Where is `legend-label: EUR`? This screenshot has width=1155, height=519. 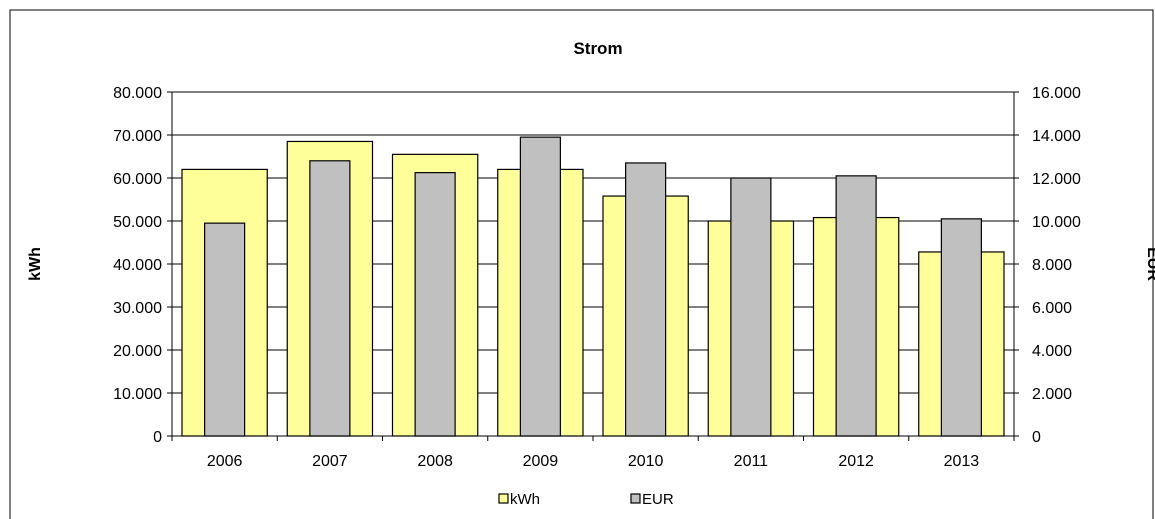
legend-label: EUR is located at coordinates (658, 499).